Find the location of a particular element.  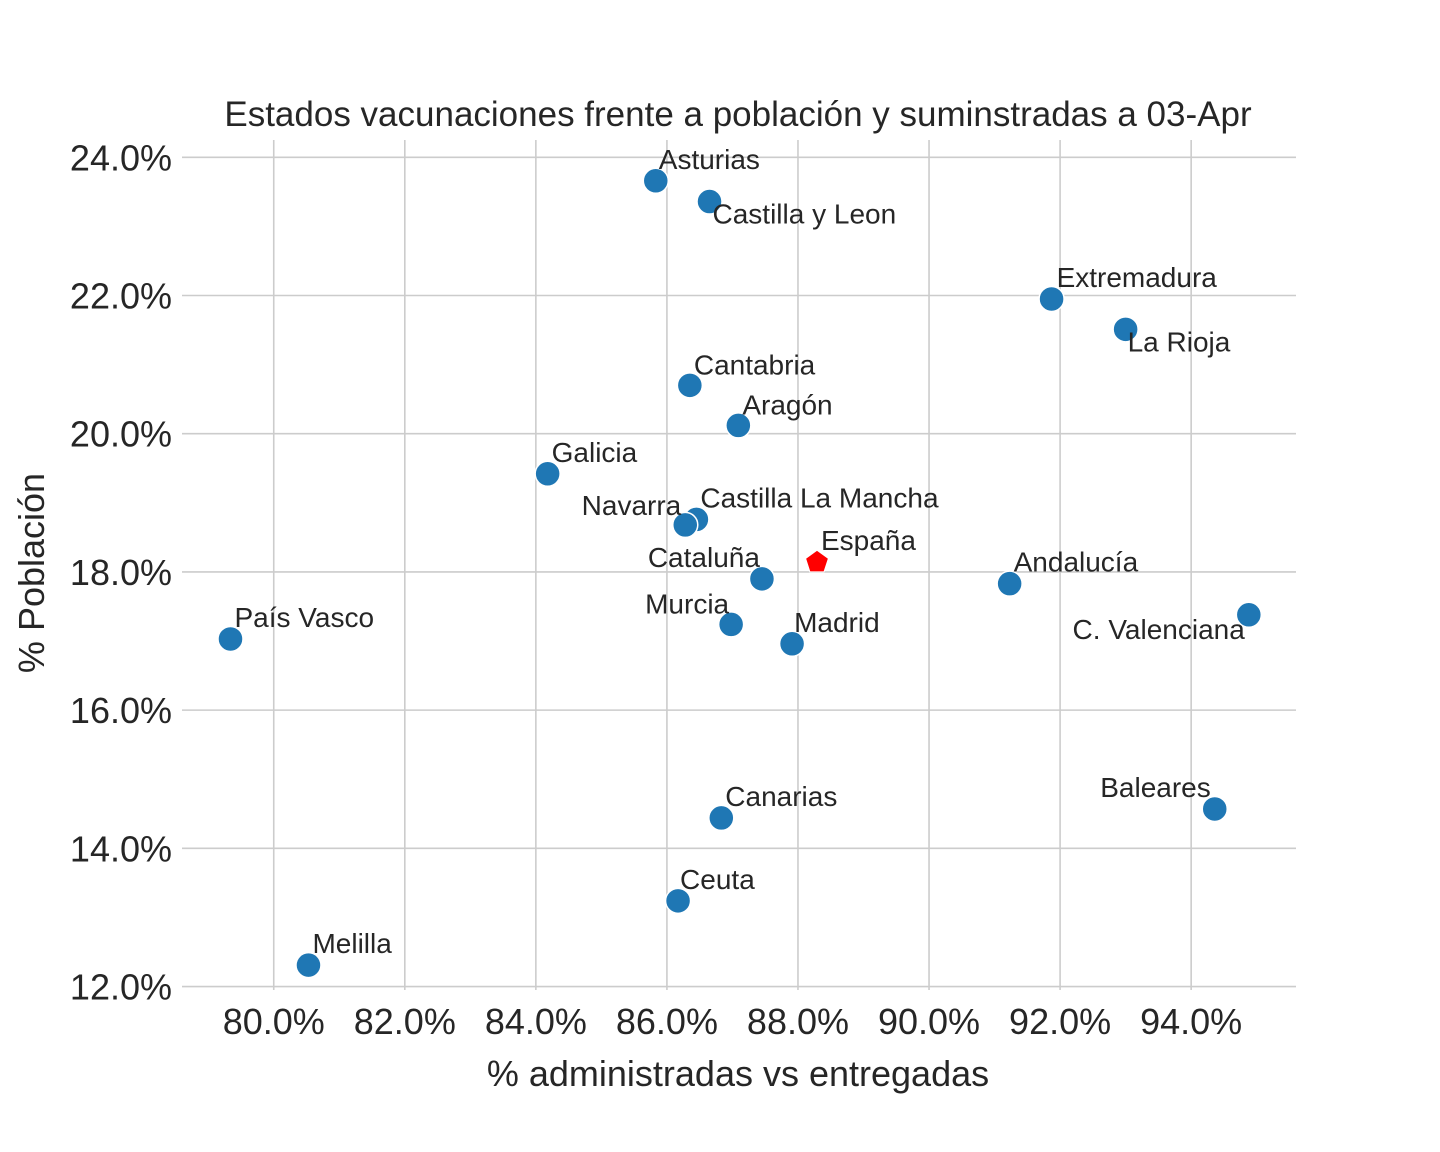

label-c-valenciana: C. Valenciana is located at coordinates (1159, 629).